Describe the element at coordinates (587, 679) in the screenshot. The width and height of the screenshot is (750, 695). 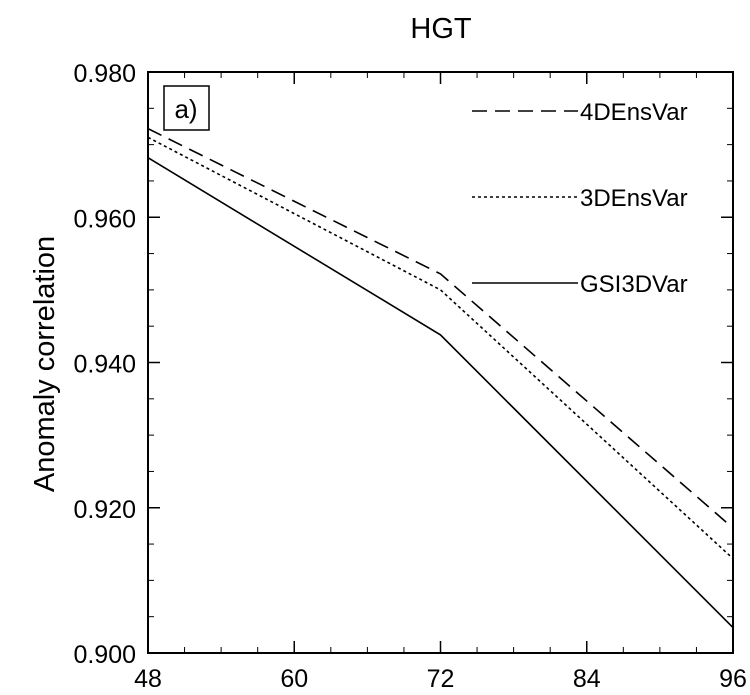
I see `x-tick-label: 84` at that location.